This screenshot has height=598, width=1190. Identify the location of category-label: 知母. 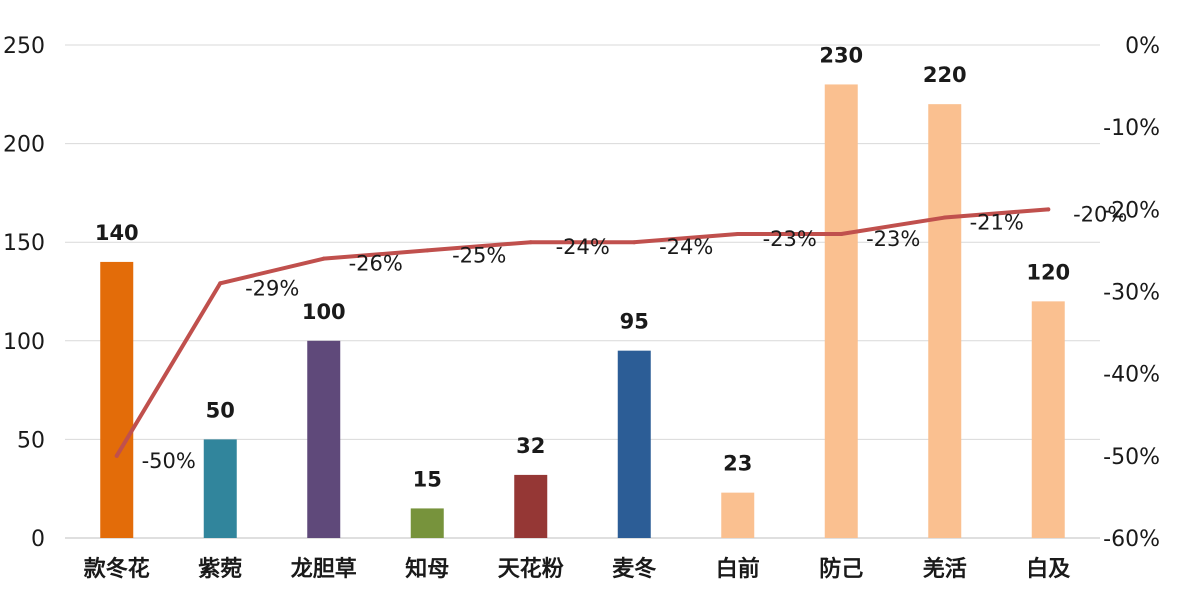
(427, 569).